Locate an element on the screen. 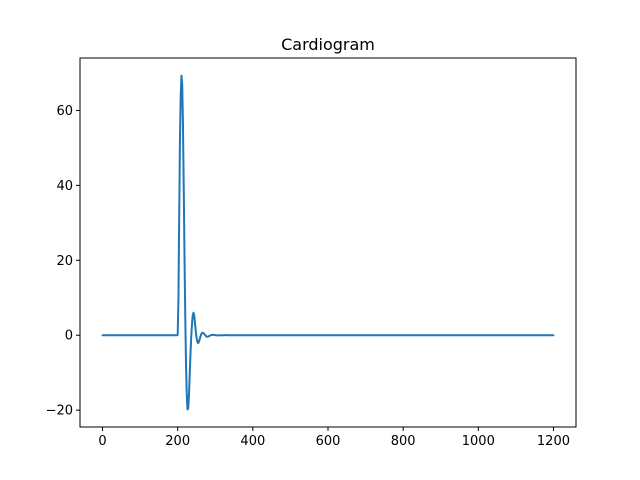  y-tick-label: 60 is located at coordinates (64, 111).